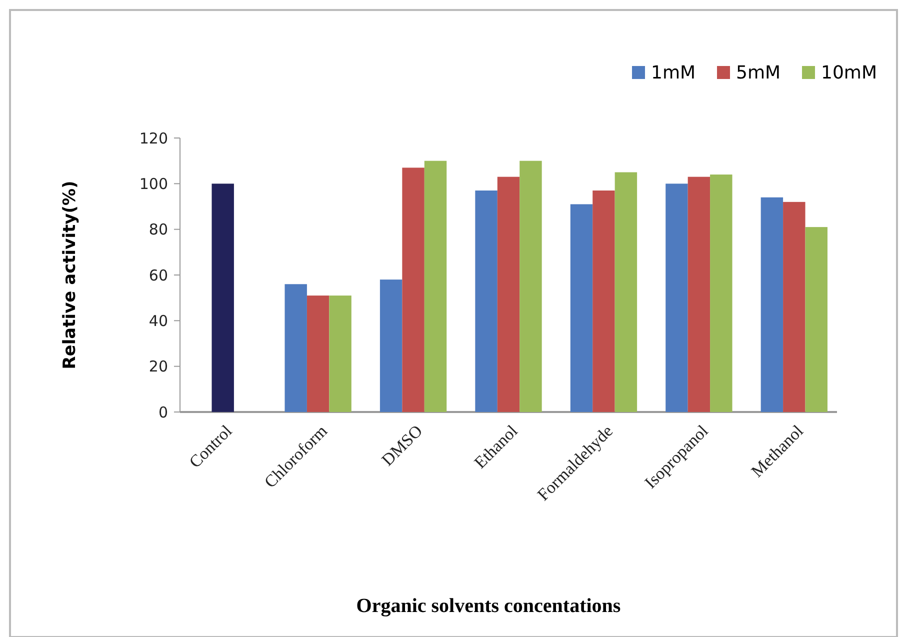 The width and height of the screenshot is (907, 637). I want to click on y-tick-label: 20, so click(158, 367).